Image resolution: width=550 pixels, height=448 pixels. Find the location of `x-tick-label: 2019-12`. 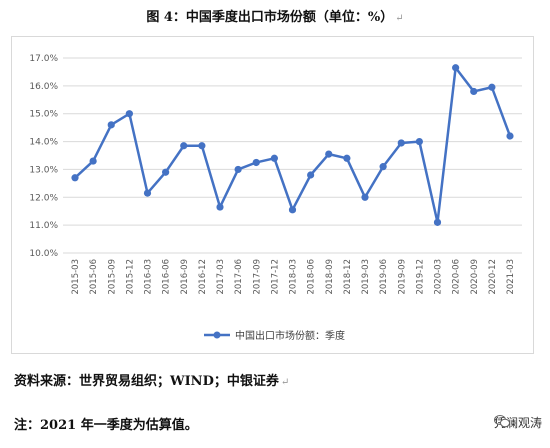

x-tick-label: 2019-12 is located at coordinates (420, 277).